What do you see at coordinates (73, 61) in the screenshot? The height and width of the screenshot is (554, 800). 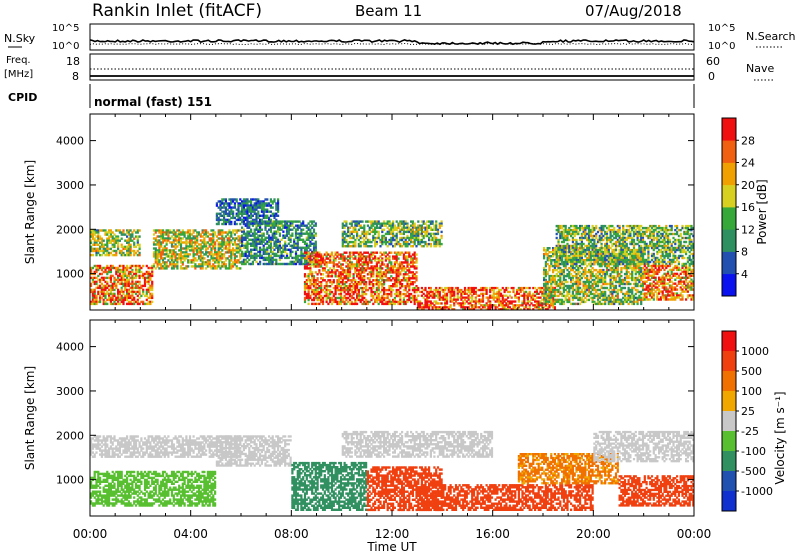 I see `freq-top-tick: 18` at bounding box center [73, 61].